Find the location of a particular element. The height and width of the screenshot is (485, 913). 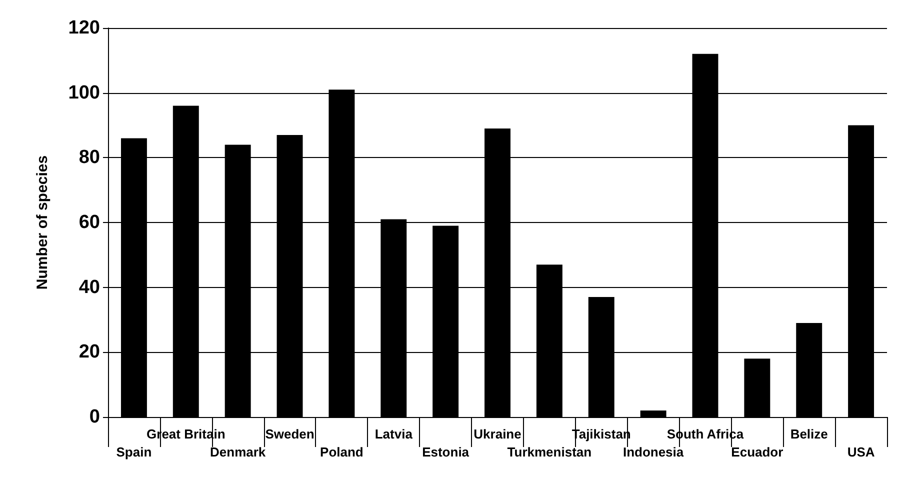

x-tick-label: Ukraine is located at coordinates (498, 434).